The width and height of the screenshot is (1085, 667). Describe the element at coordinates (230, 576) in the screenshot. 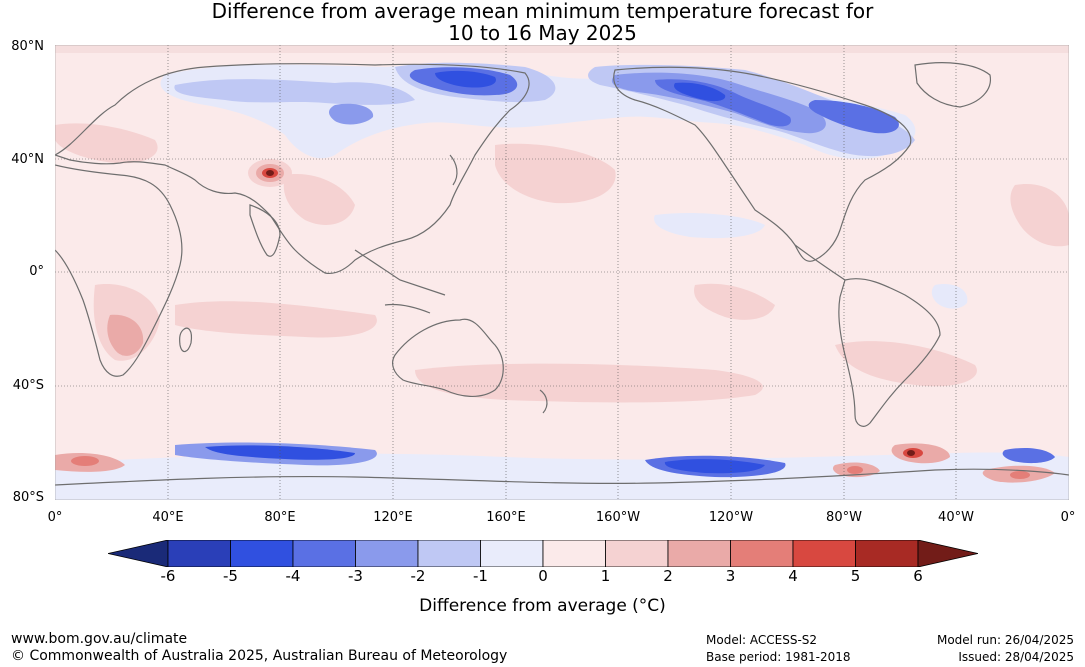

I see `colorbar-tick-label: -5` at that location.